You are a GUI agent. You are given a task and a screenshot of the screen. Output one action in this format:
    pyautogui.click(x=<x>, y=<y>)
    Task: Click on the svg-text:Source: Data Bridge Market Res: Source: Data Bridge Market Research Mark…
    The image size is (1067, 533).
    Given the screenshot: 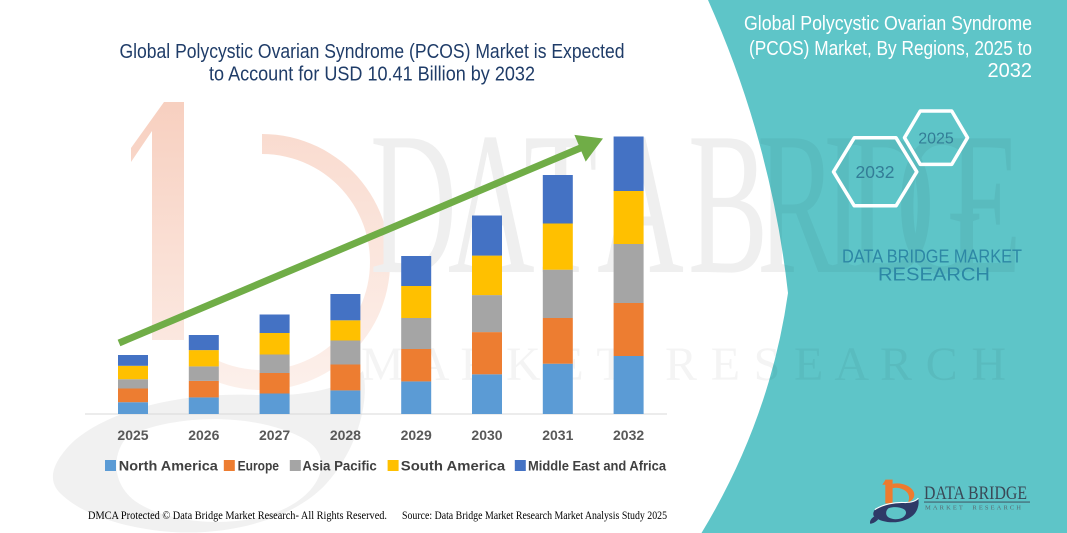 What is the action you would take?
    pyautogui.click(x=534, y=515)
    